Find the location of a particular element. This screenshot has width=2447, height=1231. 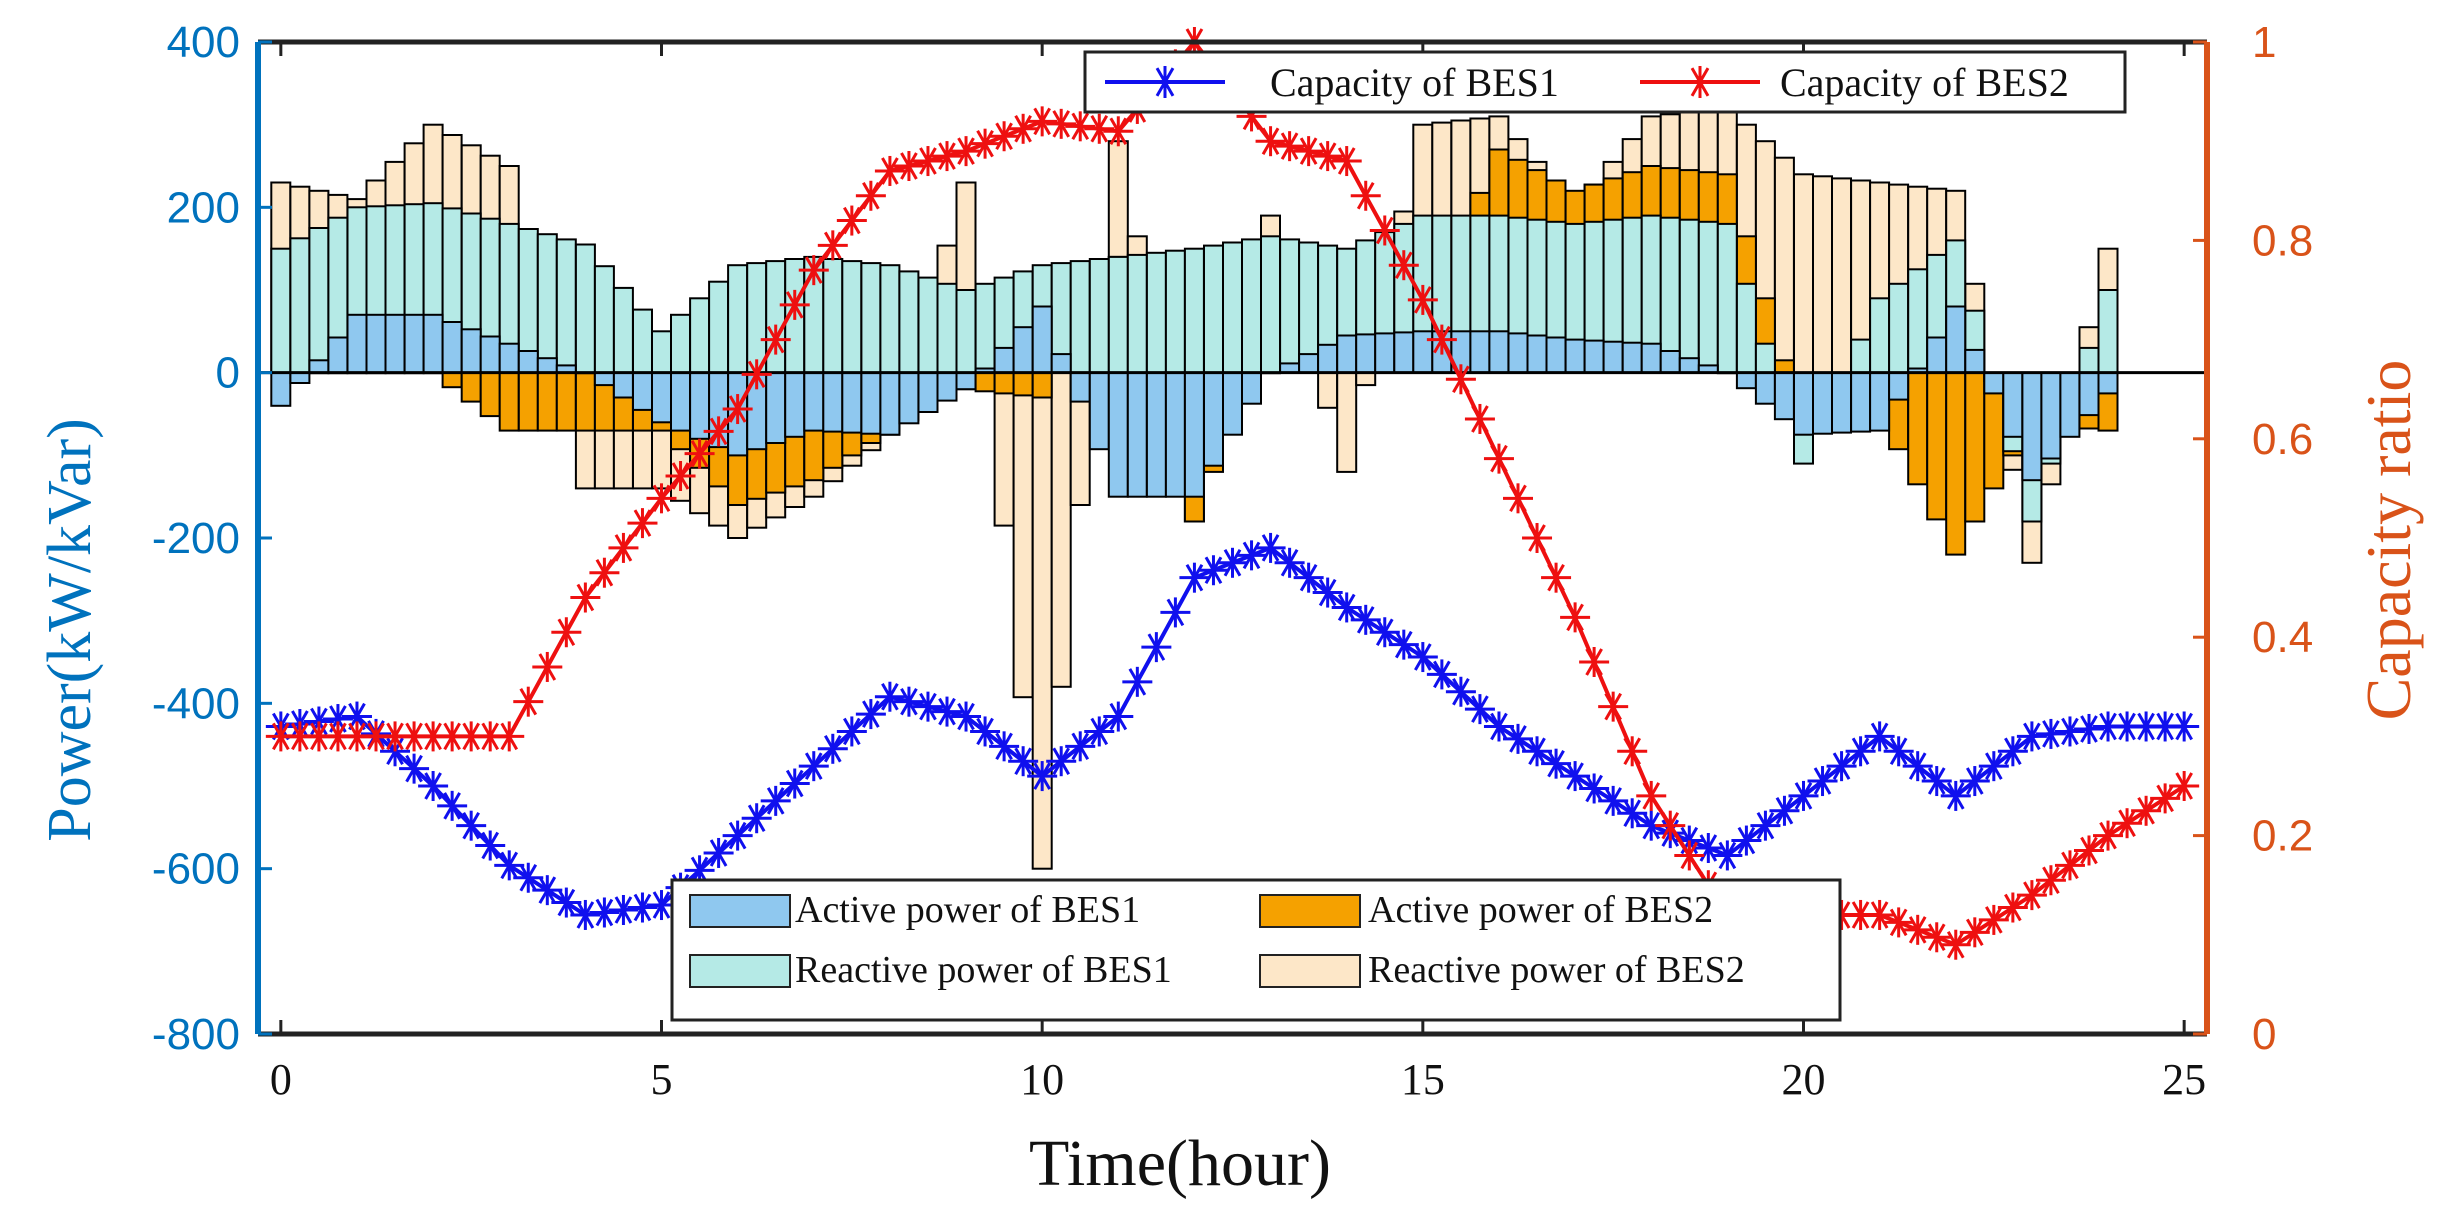

y-axis-label-right: Capacity ratio is located at coordinates (2388, 540).